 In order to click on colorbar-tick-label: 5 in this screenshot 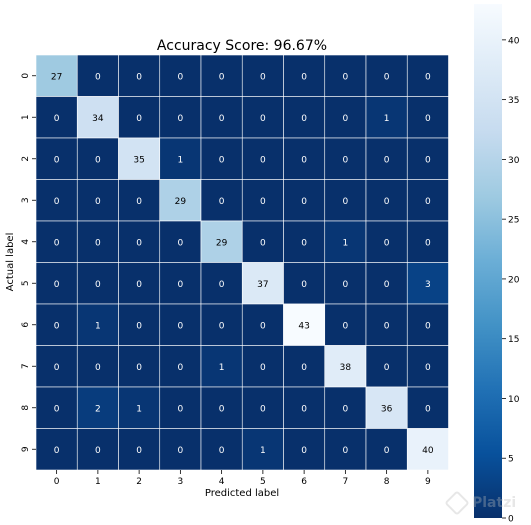, I will do `click(511, 460)`.